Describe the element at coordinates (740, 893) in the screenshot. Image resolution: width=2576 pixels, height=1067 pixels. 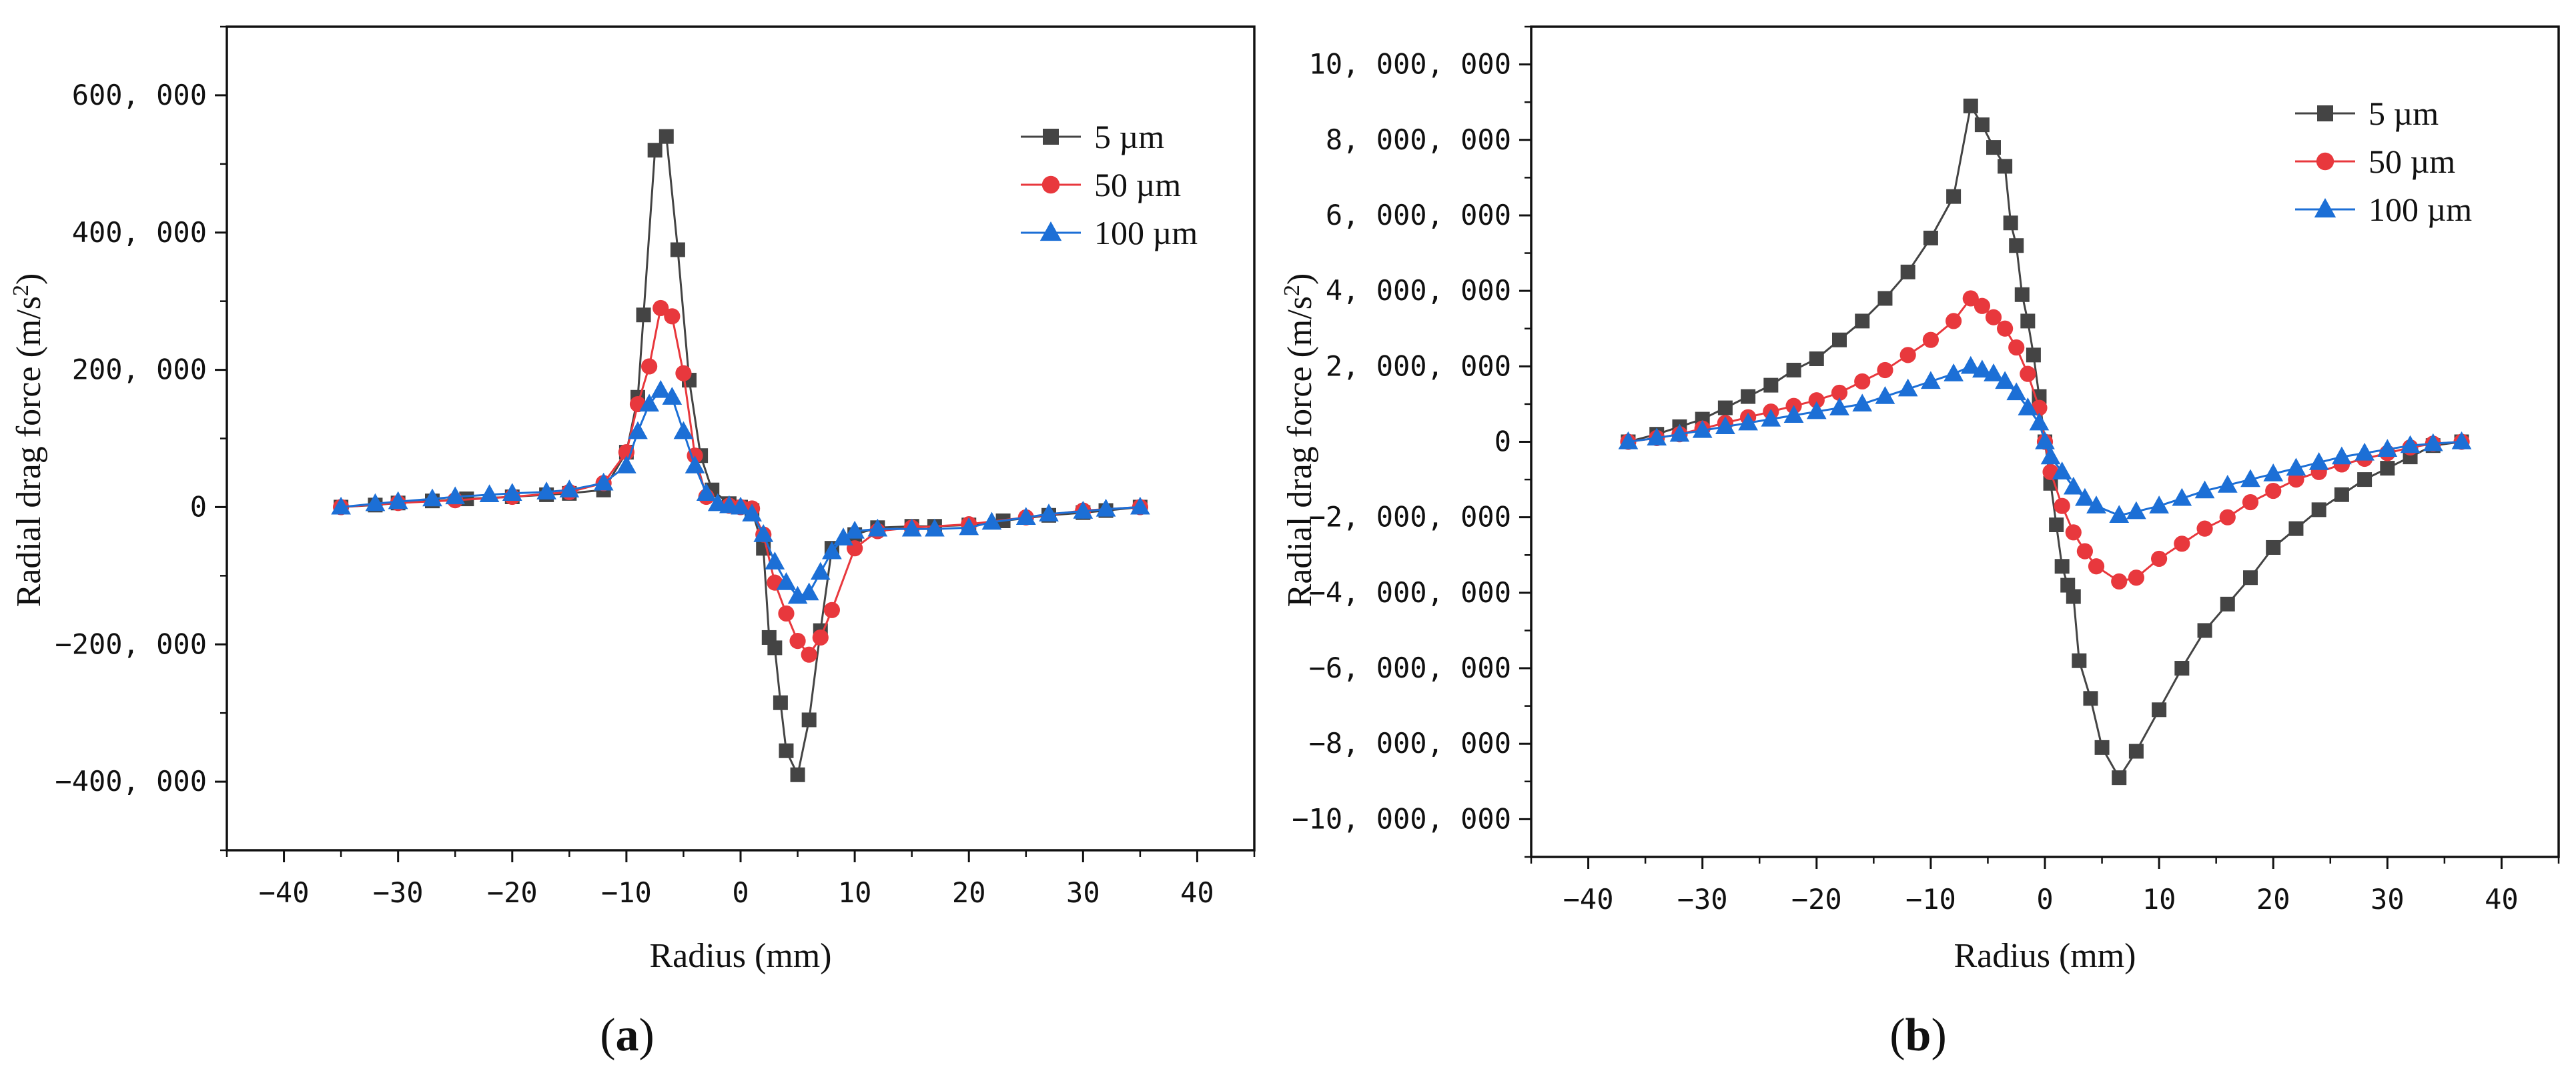
I see `x-tick-label-a: 0` at that location.